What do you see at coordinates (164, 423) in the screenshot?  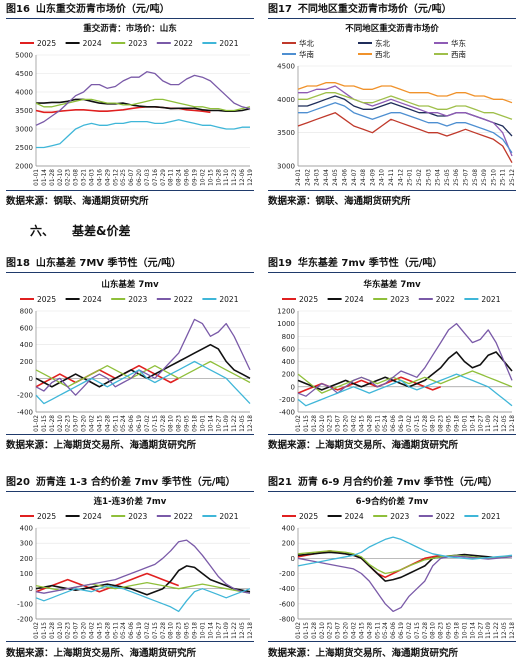 I see `x-tick-label: 07-28` at bounding box center [164, 423].